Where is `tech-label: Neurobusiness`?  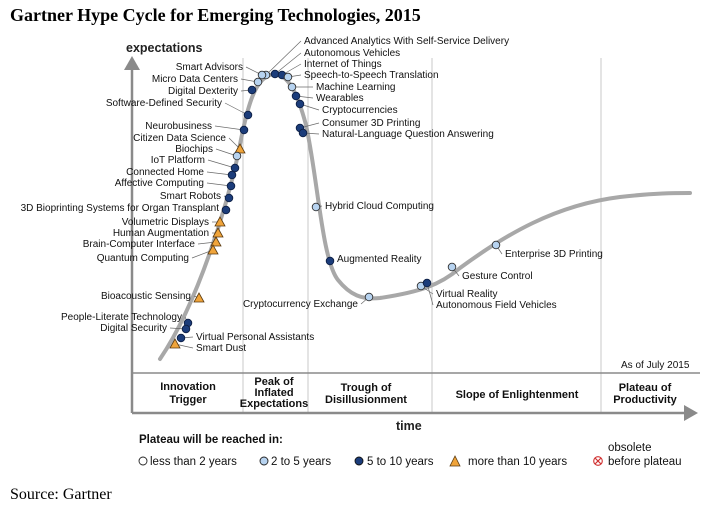
tech-label: Neurobusiness is located at coordinates (178, 126).